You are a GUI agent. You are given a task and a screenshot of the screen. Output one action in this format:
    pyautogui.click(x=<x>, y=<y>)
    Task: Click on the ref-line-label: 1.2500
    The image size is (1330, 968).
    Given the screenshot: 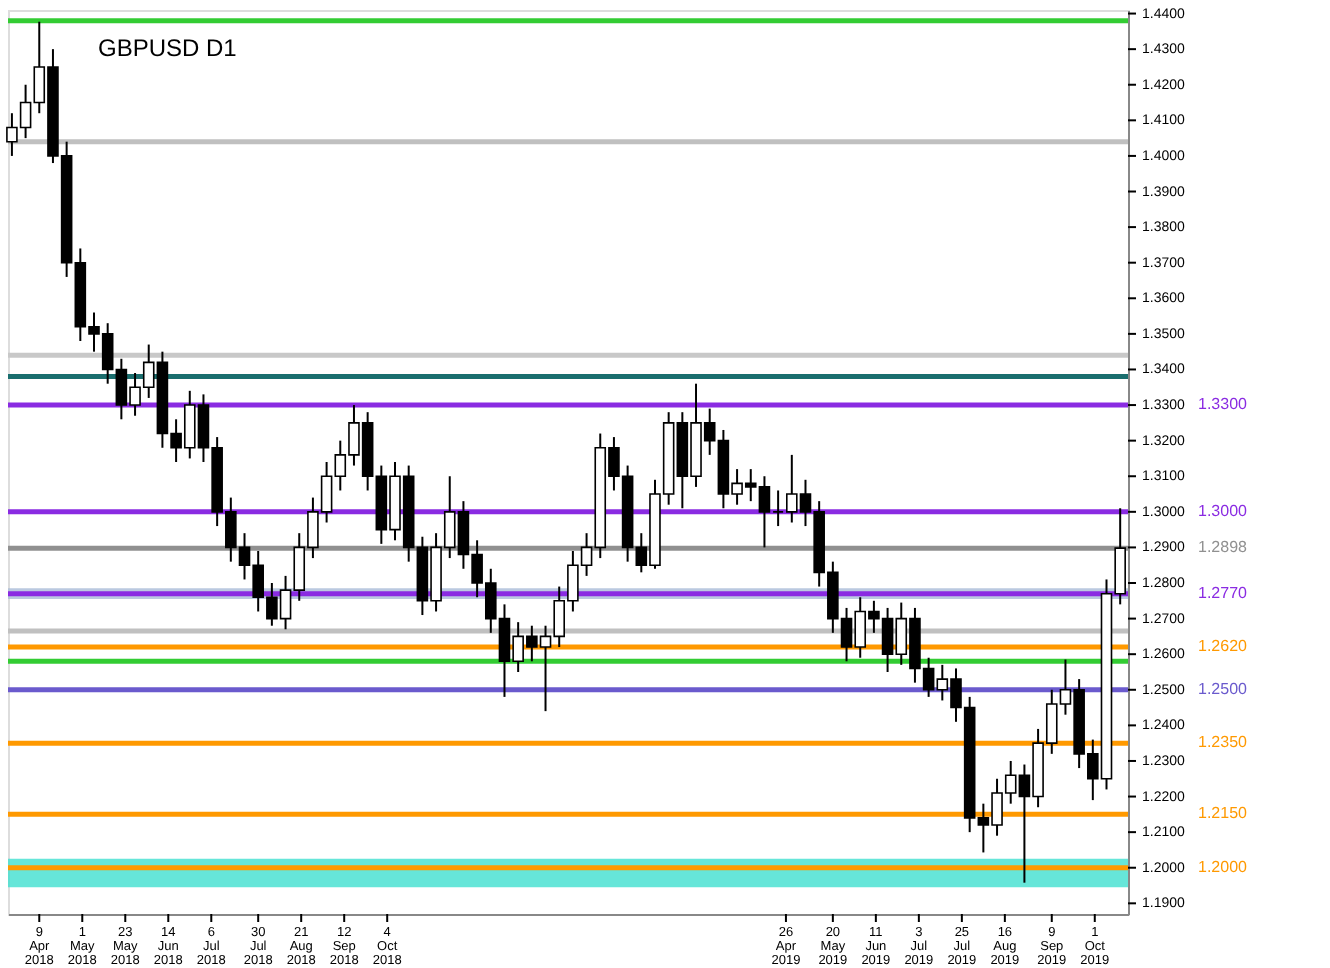 What is the action you would take?
    pyautogui.click(x=1223, y=688)
    